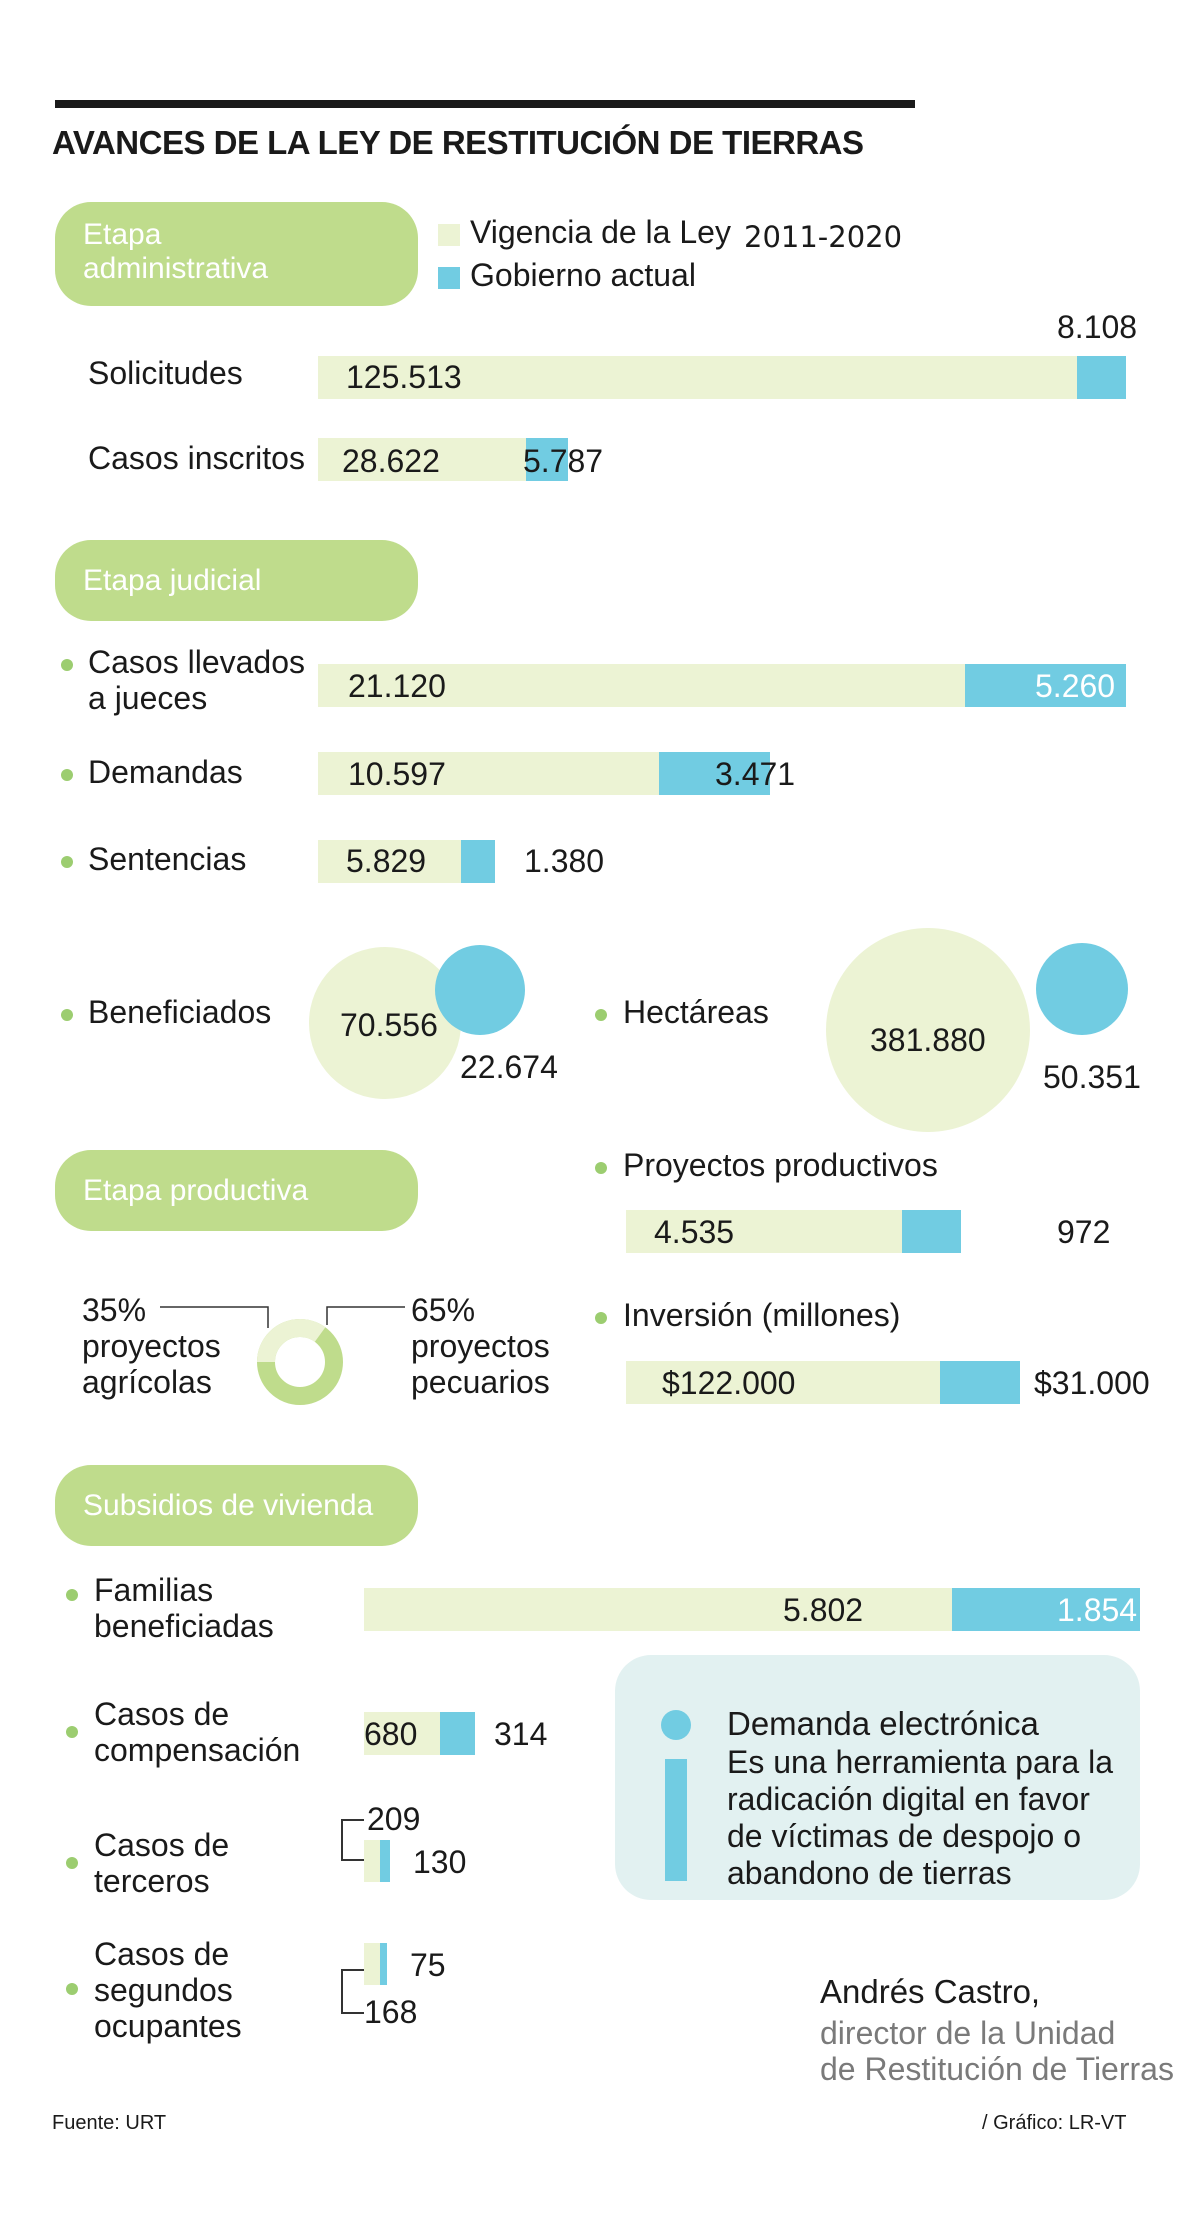 The height and width of the screenshot is (2226, 1200). Describe the element at coordinates (236, 580) in the screenshot. I see `section-judicial: Etapa judicial` at that location.